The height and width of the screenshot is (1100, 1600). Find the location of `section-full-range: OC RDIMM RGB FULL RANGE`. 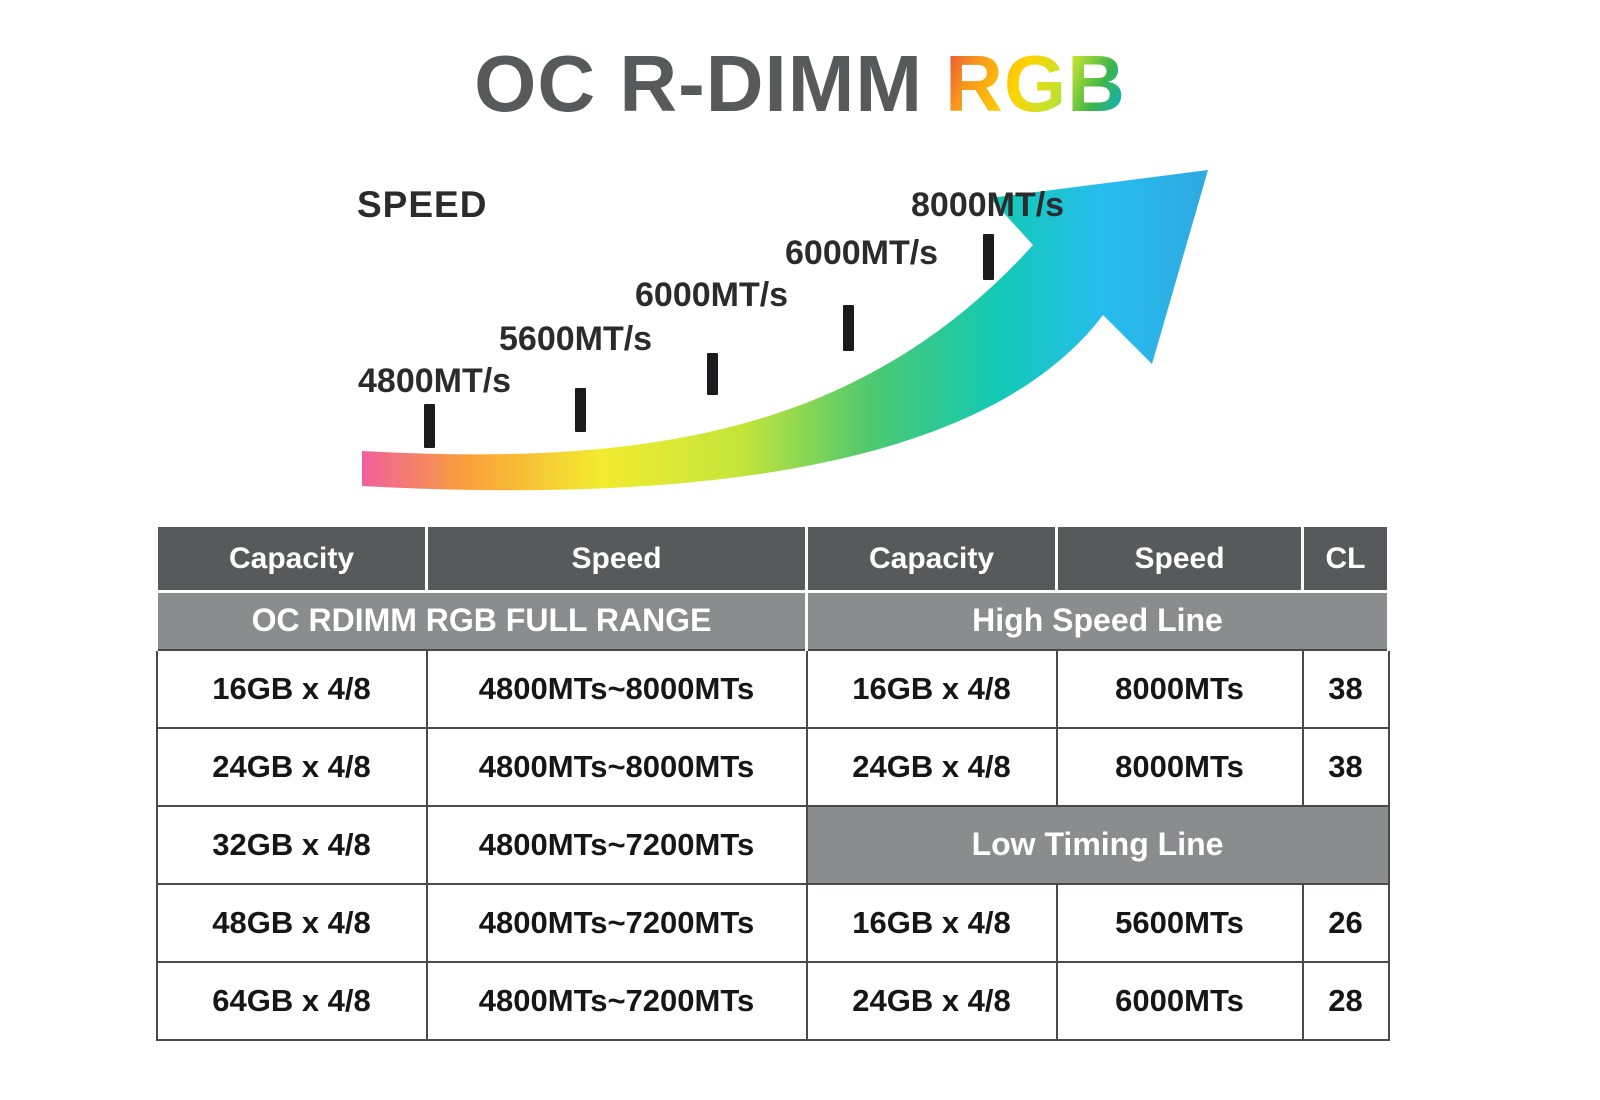

section-full-range: OC RDIMM RGB FULL RANGE is located at coordinates (481, 620).